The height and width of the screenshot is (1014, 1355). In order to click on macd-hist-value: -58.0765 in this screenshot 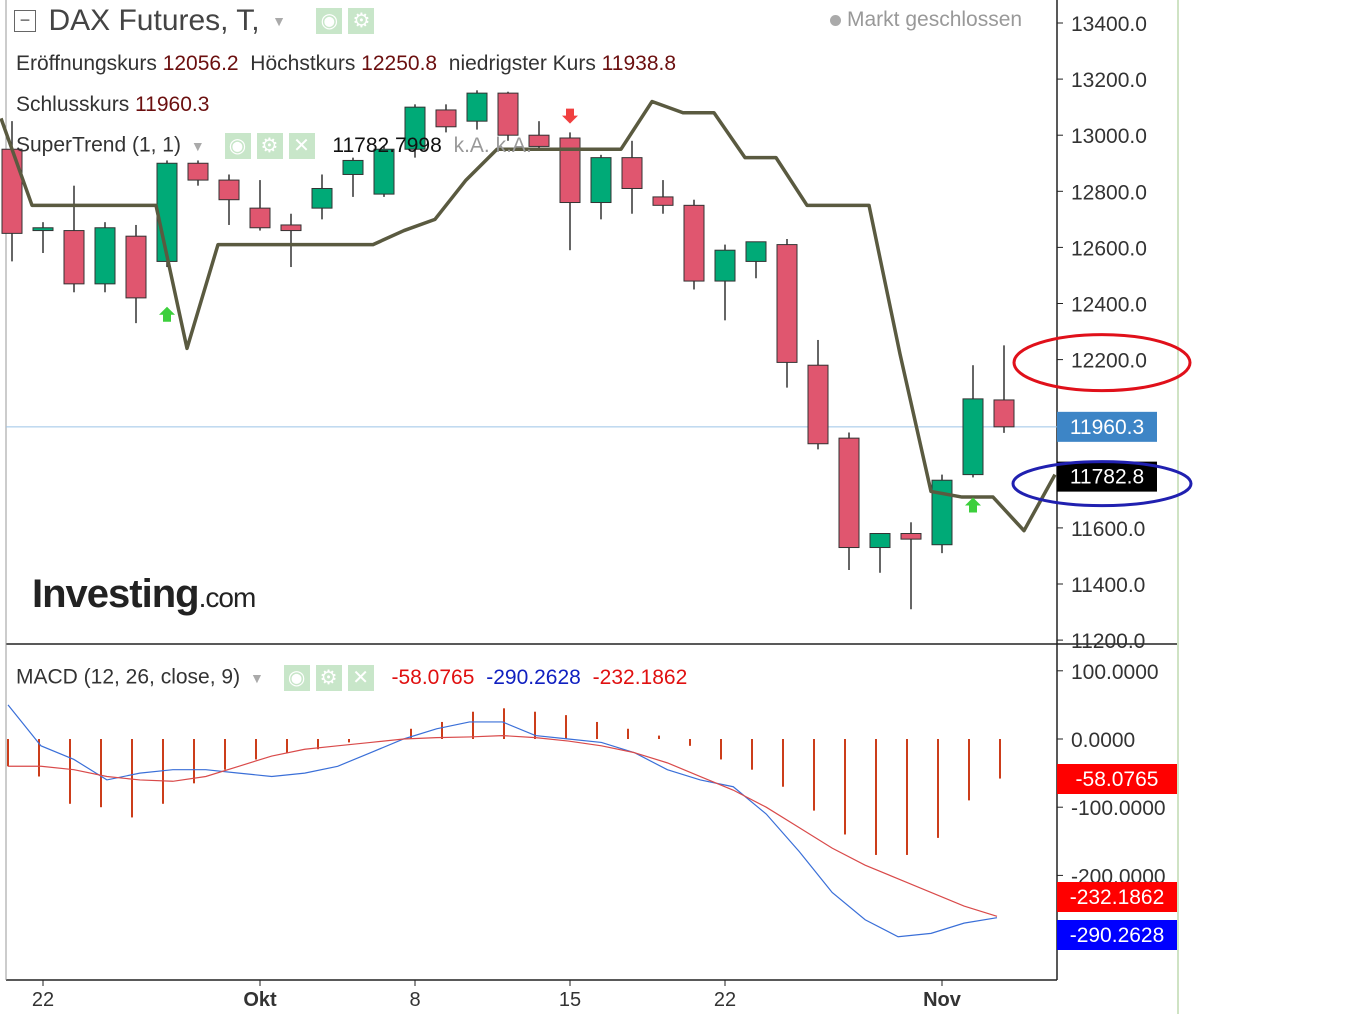, I will do `click(433, 677)`.